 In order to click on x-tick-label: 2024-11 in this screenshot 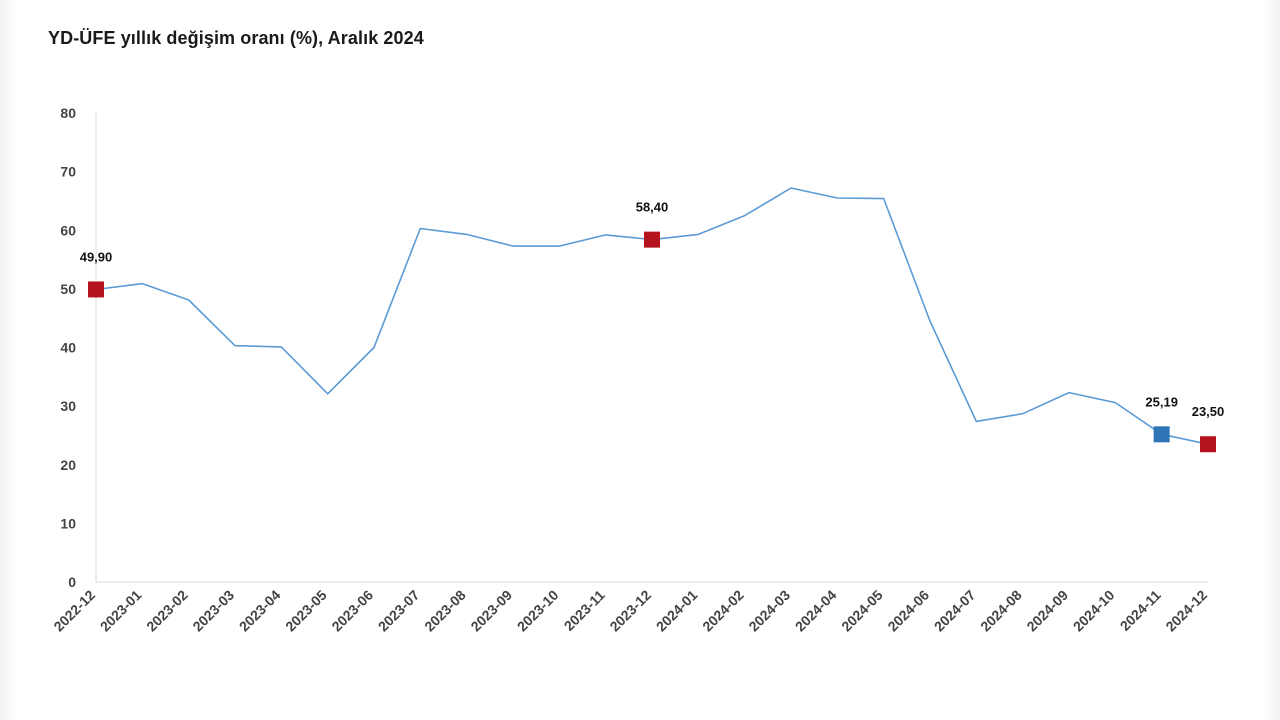, I will do `click(1140, 610)`.